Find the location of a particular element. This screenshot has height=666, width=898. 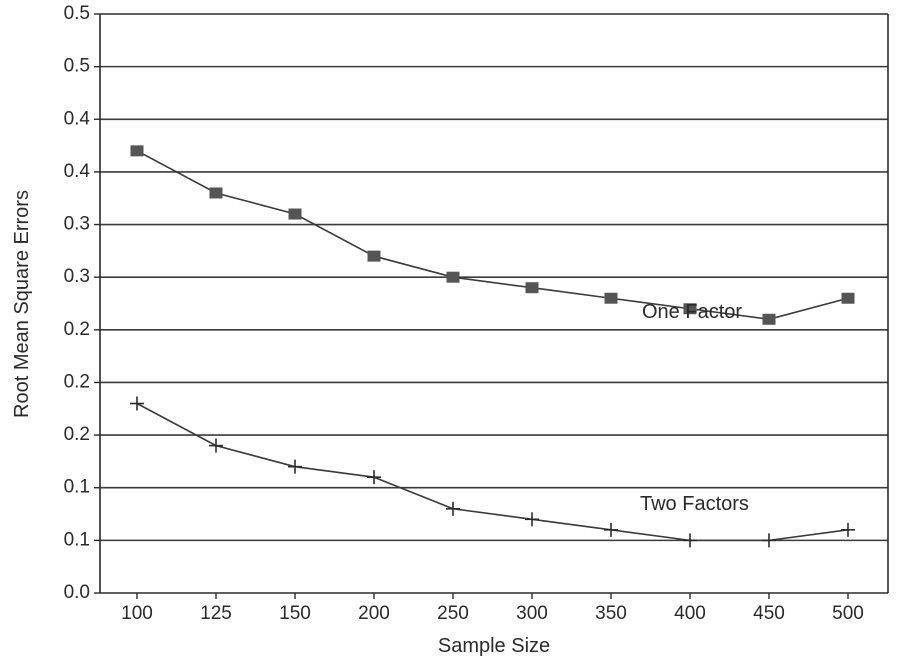

x-tick-label: 125 is located at coordinates (216, 613).